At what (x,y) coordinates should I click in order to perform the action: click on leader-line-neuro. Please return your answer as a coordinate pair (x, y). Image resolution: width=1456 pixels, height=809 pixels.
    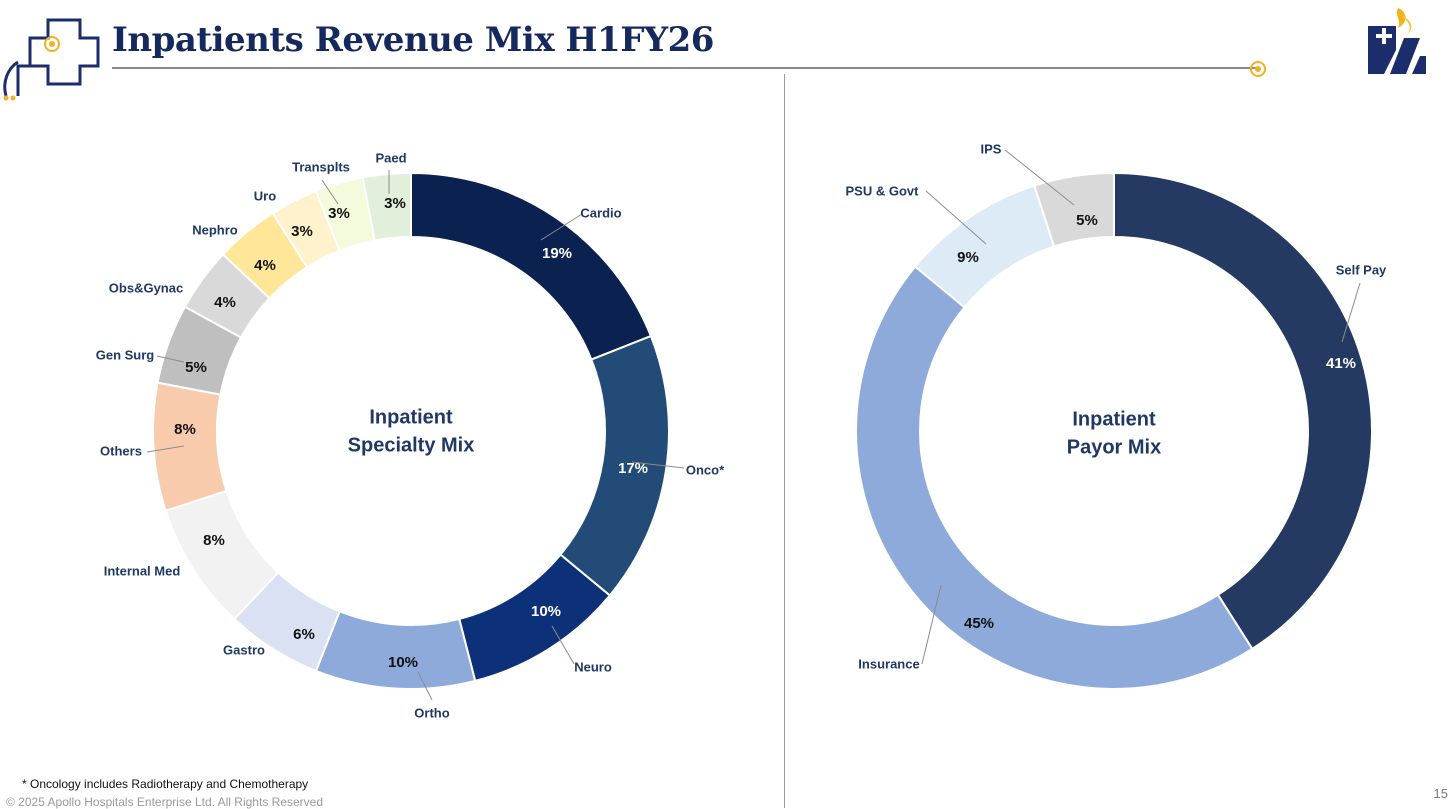
    Looking at the image, I should click on (563, 645).